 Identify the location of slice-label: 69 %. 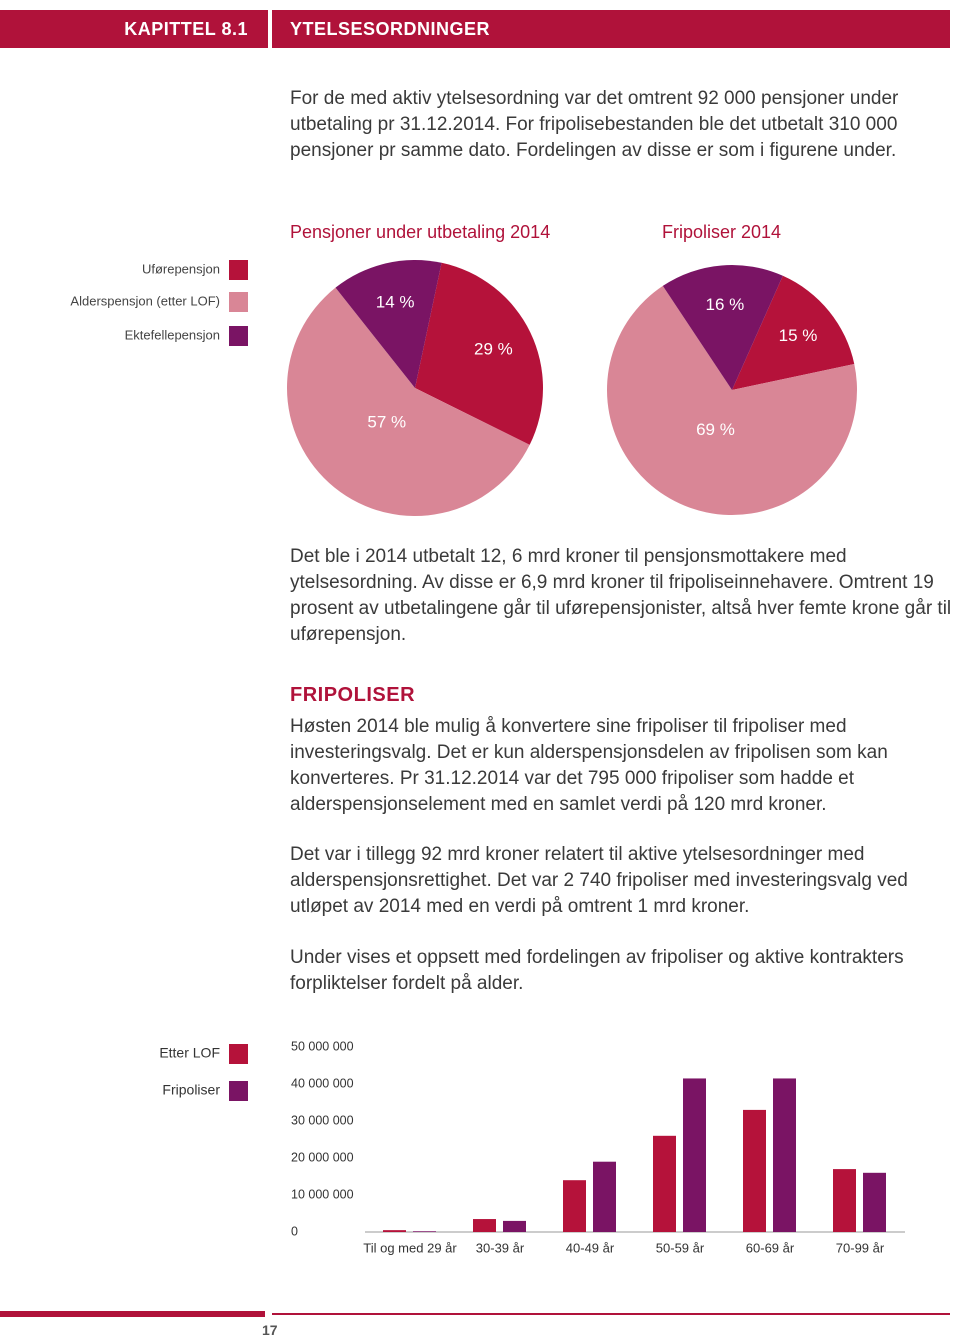
(715, 429).